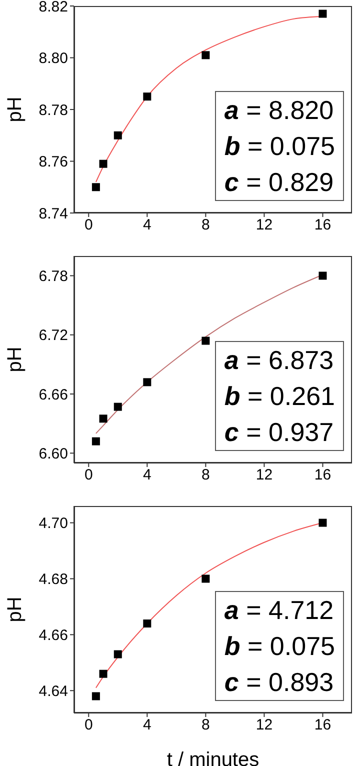  Describe the element at coordinates (53, 635) in the screenshot. I see `y-tick-label: 4.66` at that location.